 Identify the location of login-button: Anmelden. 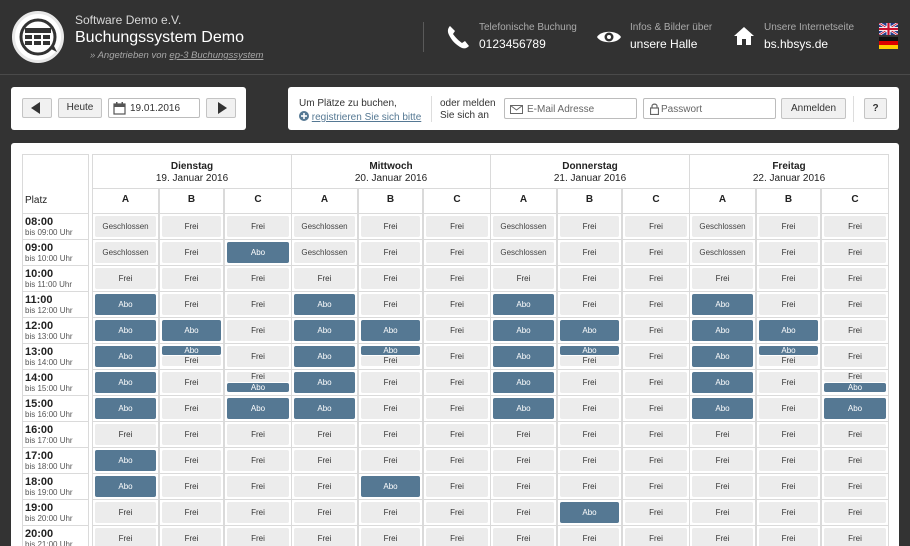
(813, 108).